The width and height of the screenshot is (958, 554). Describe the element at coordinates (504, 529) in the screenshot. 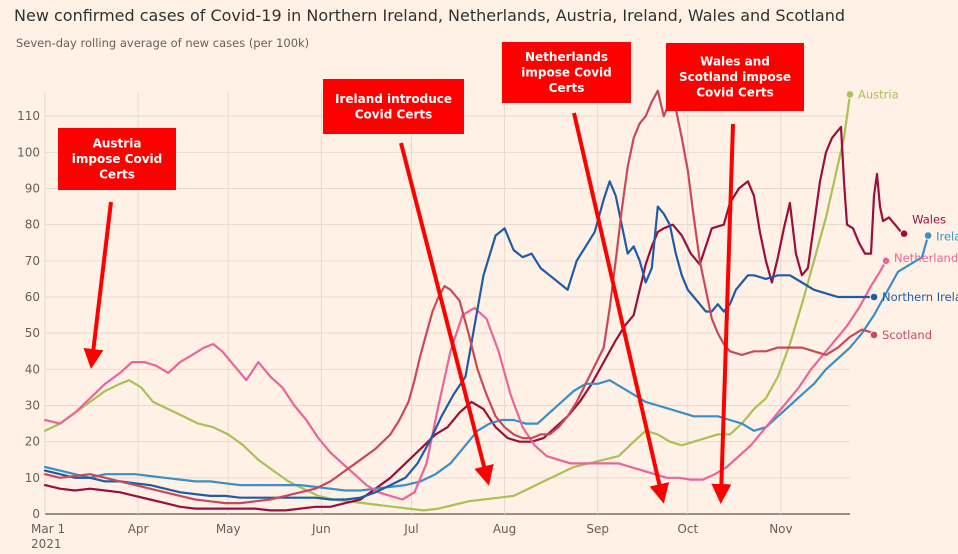

I see `x-tick-label: Aug` at that location.